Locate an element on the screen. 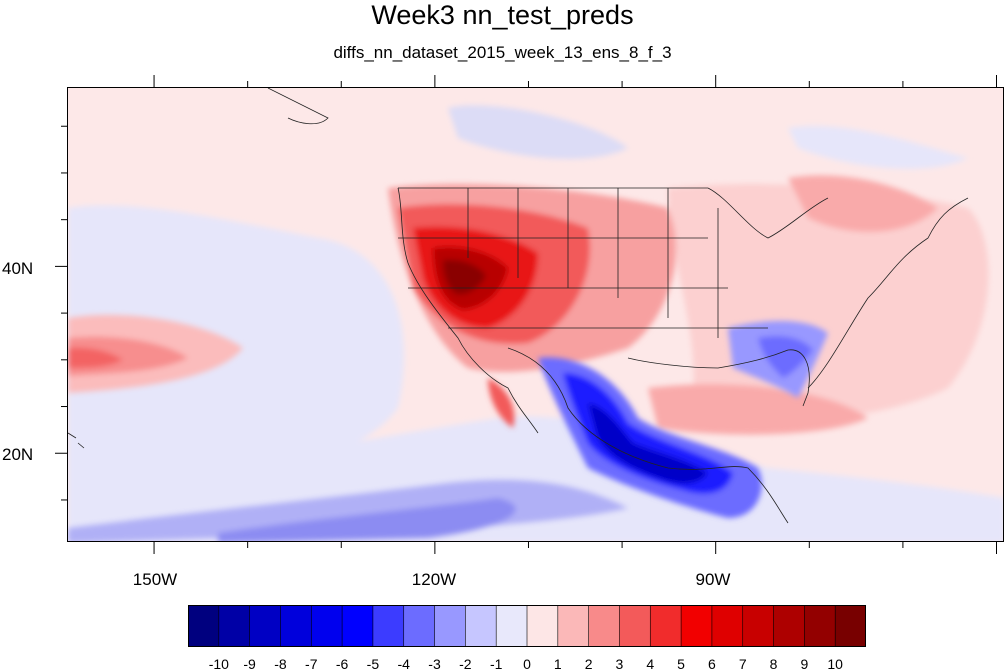 The width and height of the screenshot is (1005, 672). colorbar-outline is located at coordinates (527, 626).